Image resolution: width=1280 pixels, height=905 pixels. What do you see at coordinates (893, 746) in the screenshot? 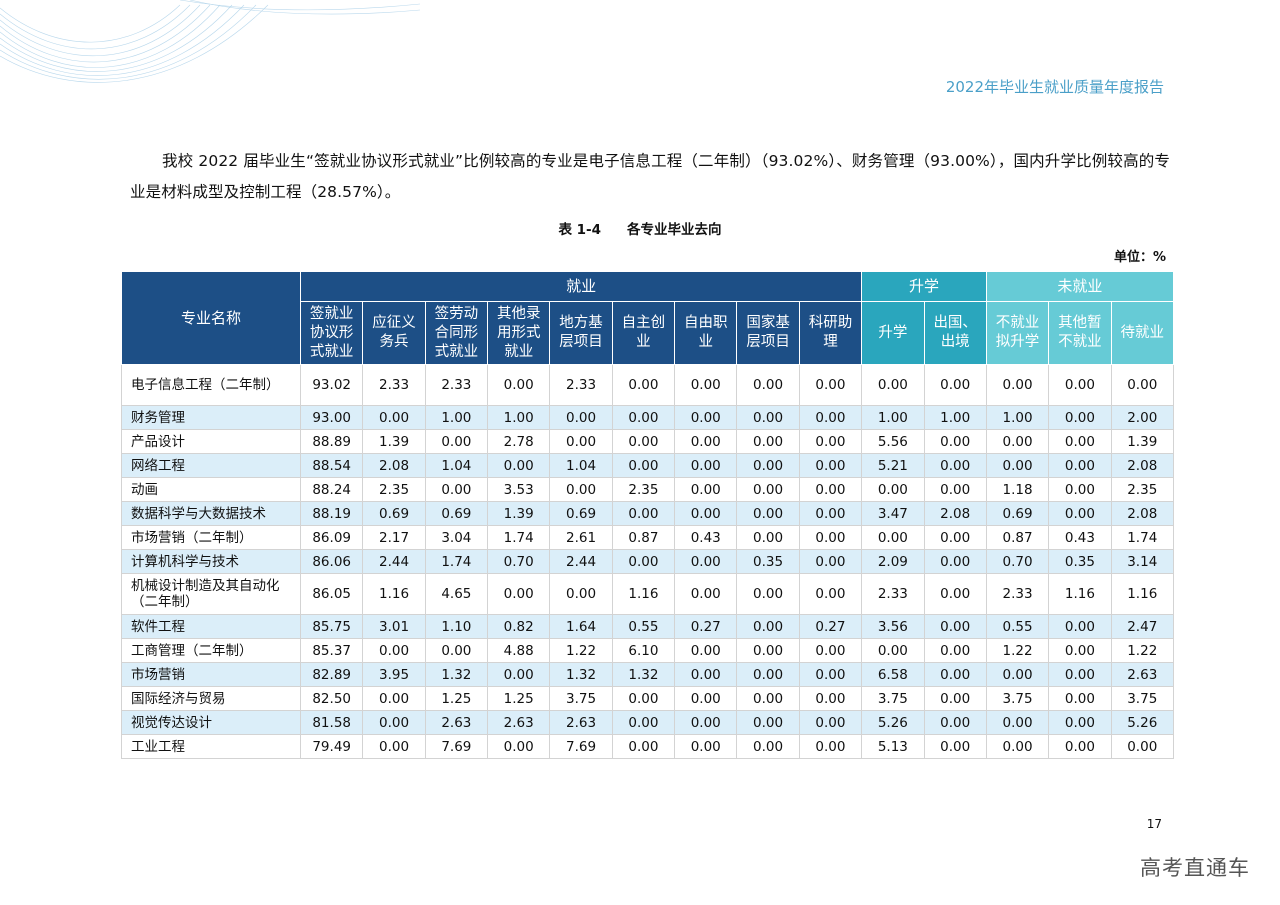
I see `value-cell: 5.13` at bounding box center [893, 746].